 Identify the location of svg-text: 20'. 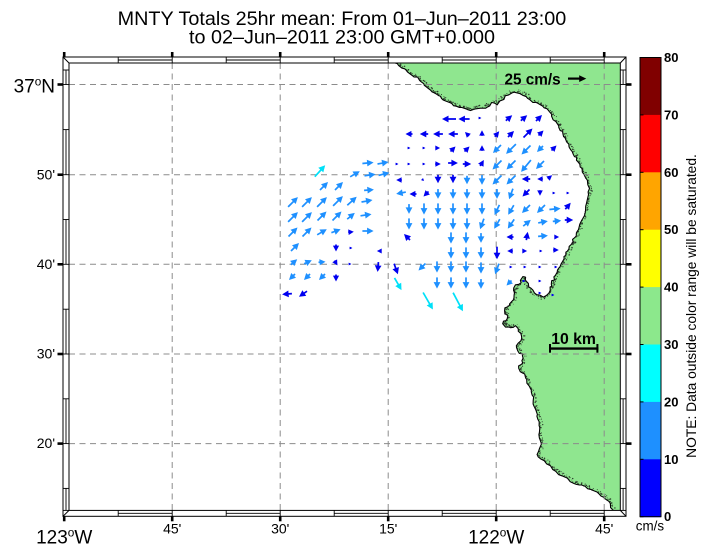
(46, 443).